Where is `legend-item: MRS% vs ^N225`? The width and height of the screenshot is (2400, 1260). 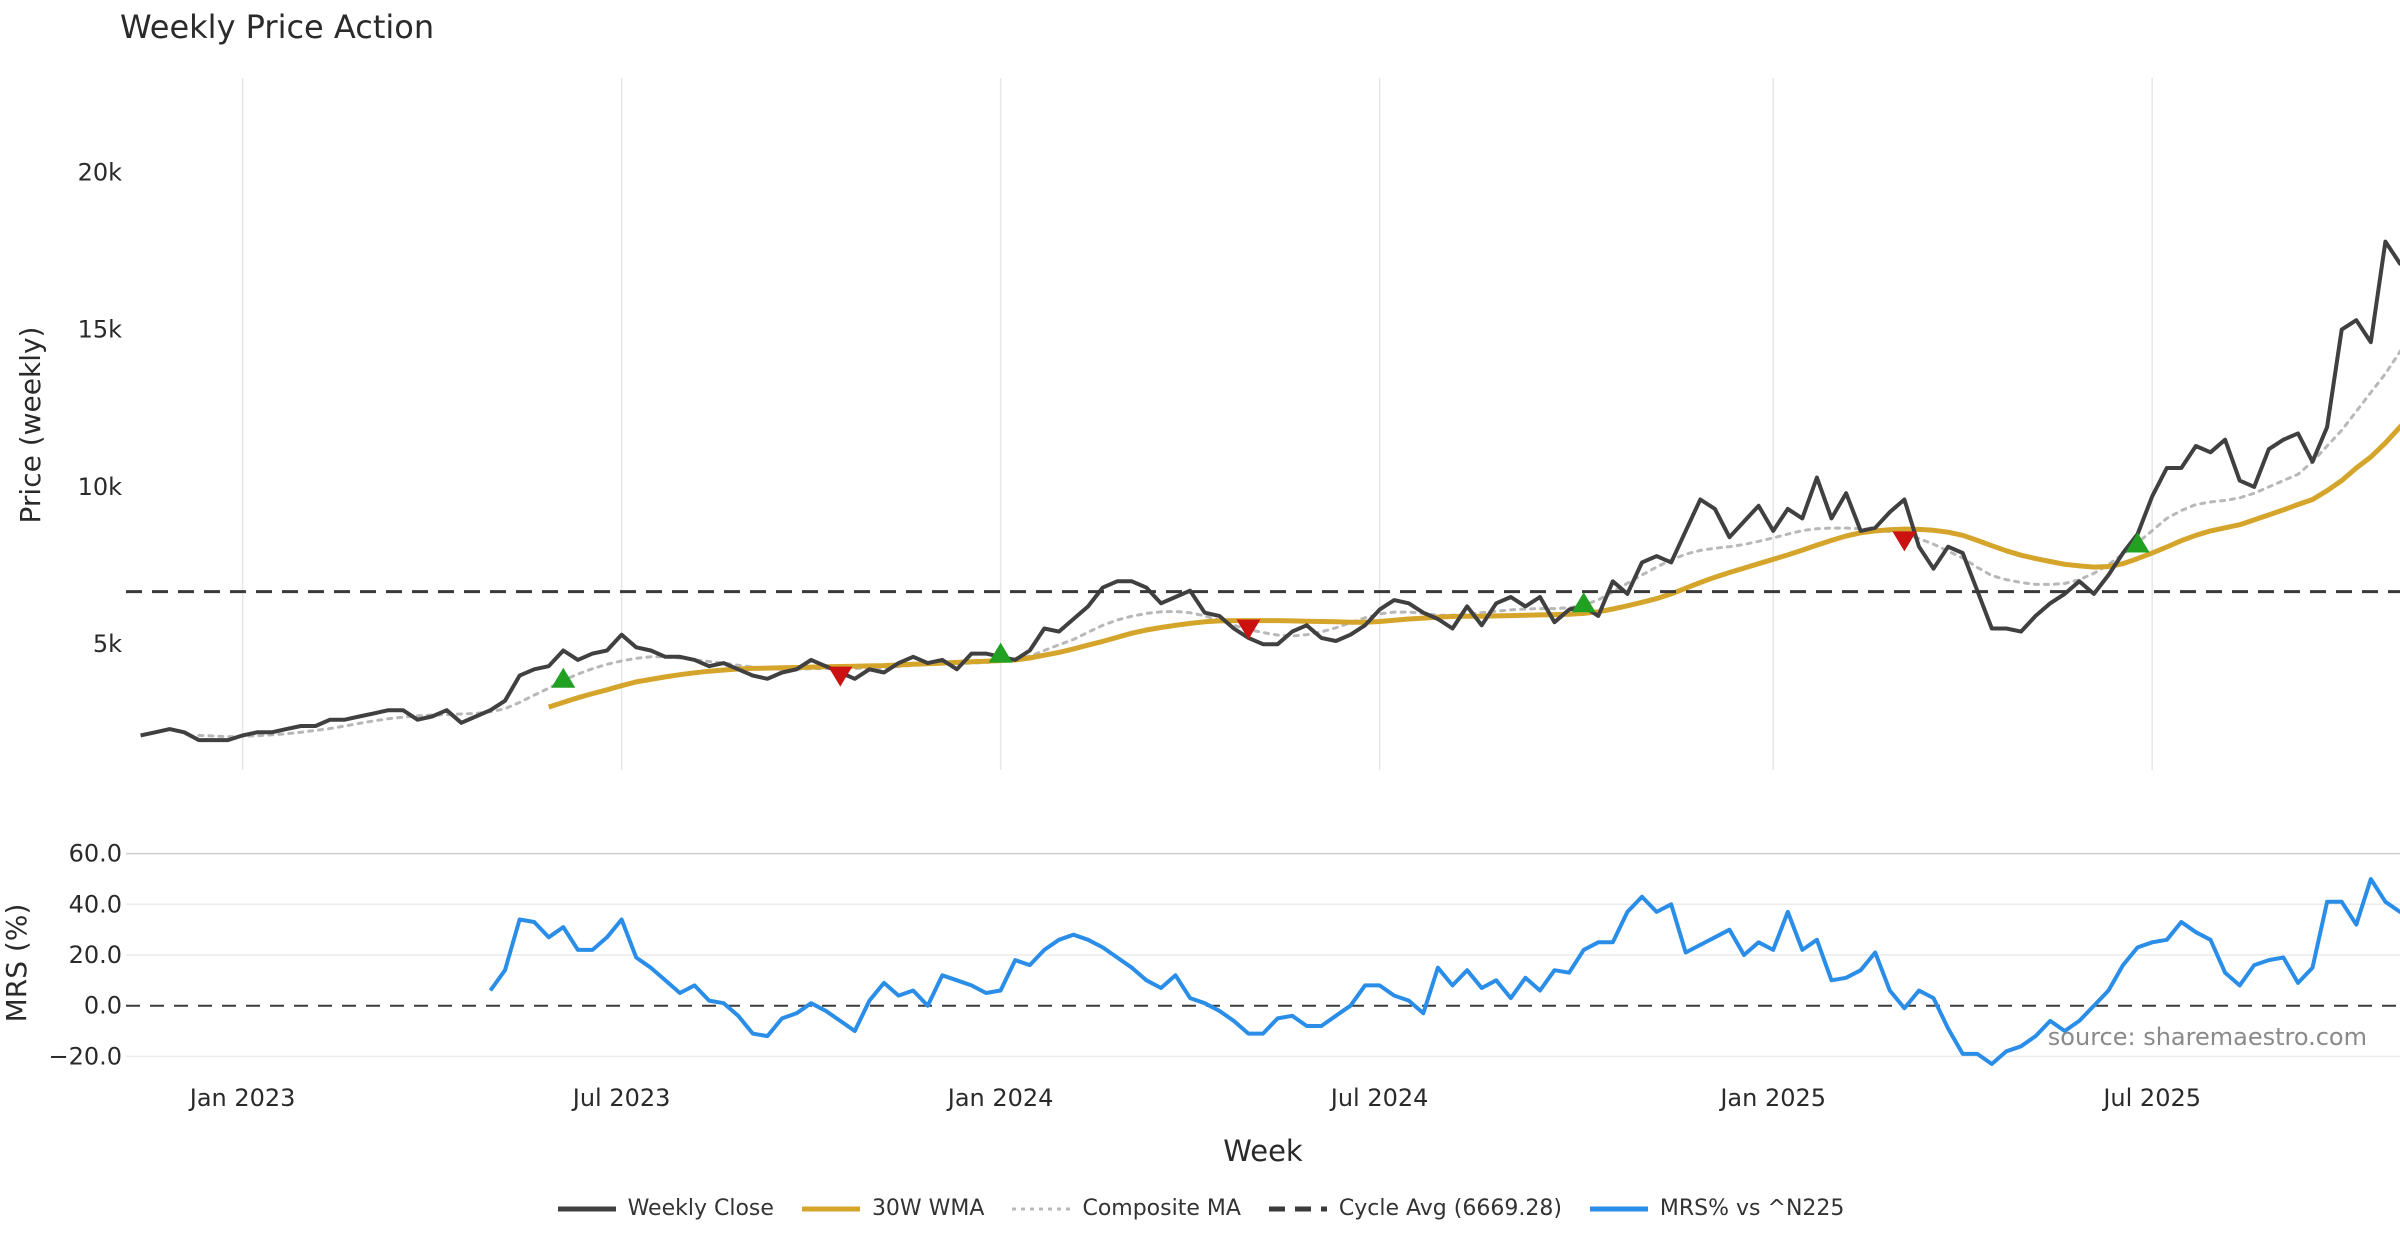
legend-item: MRS% vs ^N225 is located at coordinates (1716, 1208).